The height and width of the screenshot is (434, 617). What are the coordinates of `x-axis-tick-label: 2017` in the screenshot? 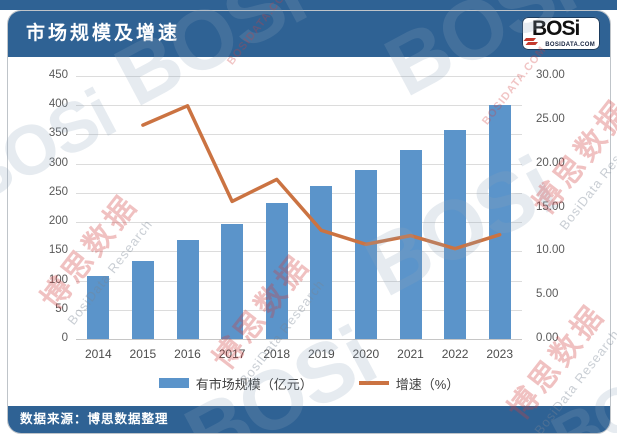 It's located at (232, 354).